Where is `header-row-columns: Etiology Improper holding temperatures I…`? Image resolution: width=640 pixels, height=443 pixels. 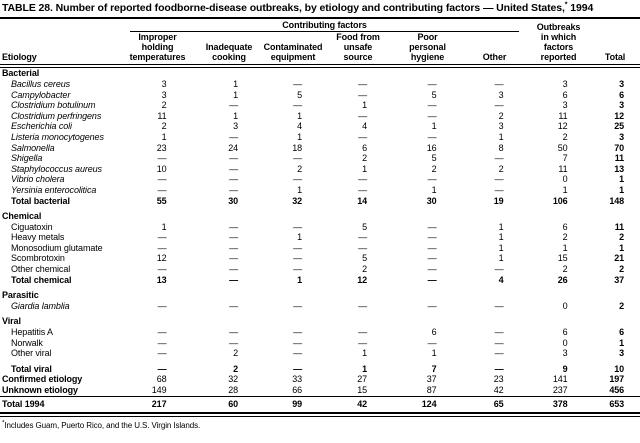 header-row-columns: Etiology Improper holding temperatures I… is located at coordinates (320, 50).